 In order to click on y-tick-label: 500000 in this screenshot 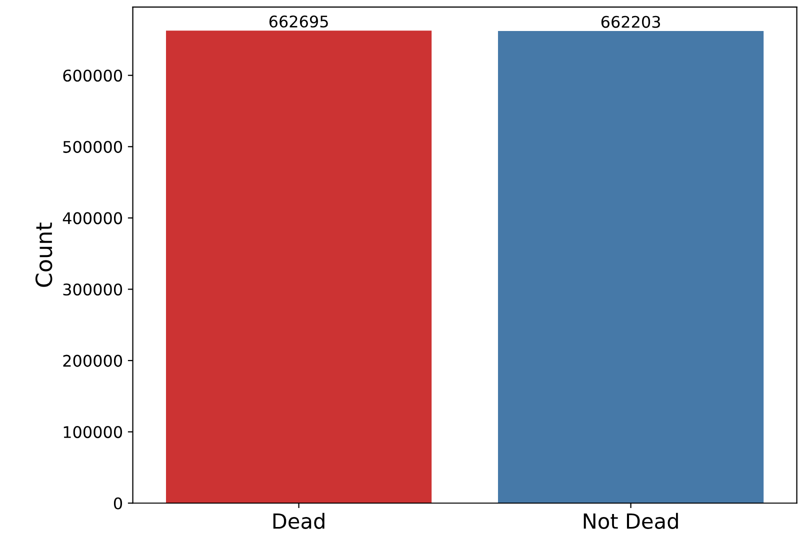, I will do `click(92, 146)`.